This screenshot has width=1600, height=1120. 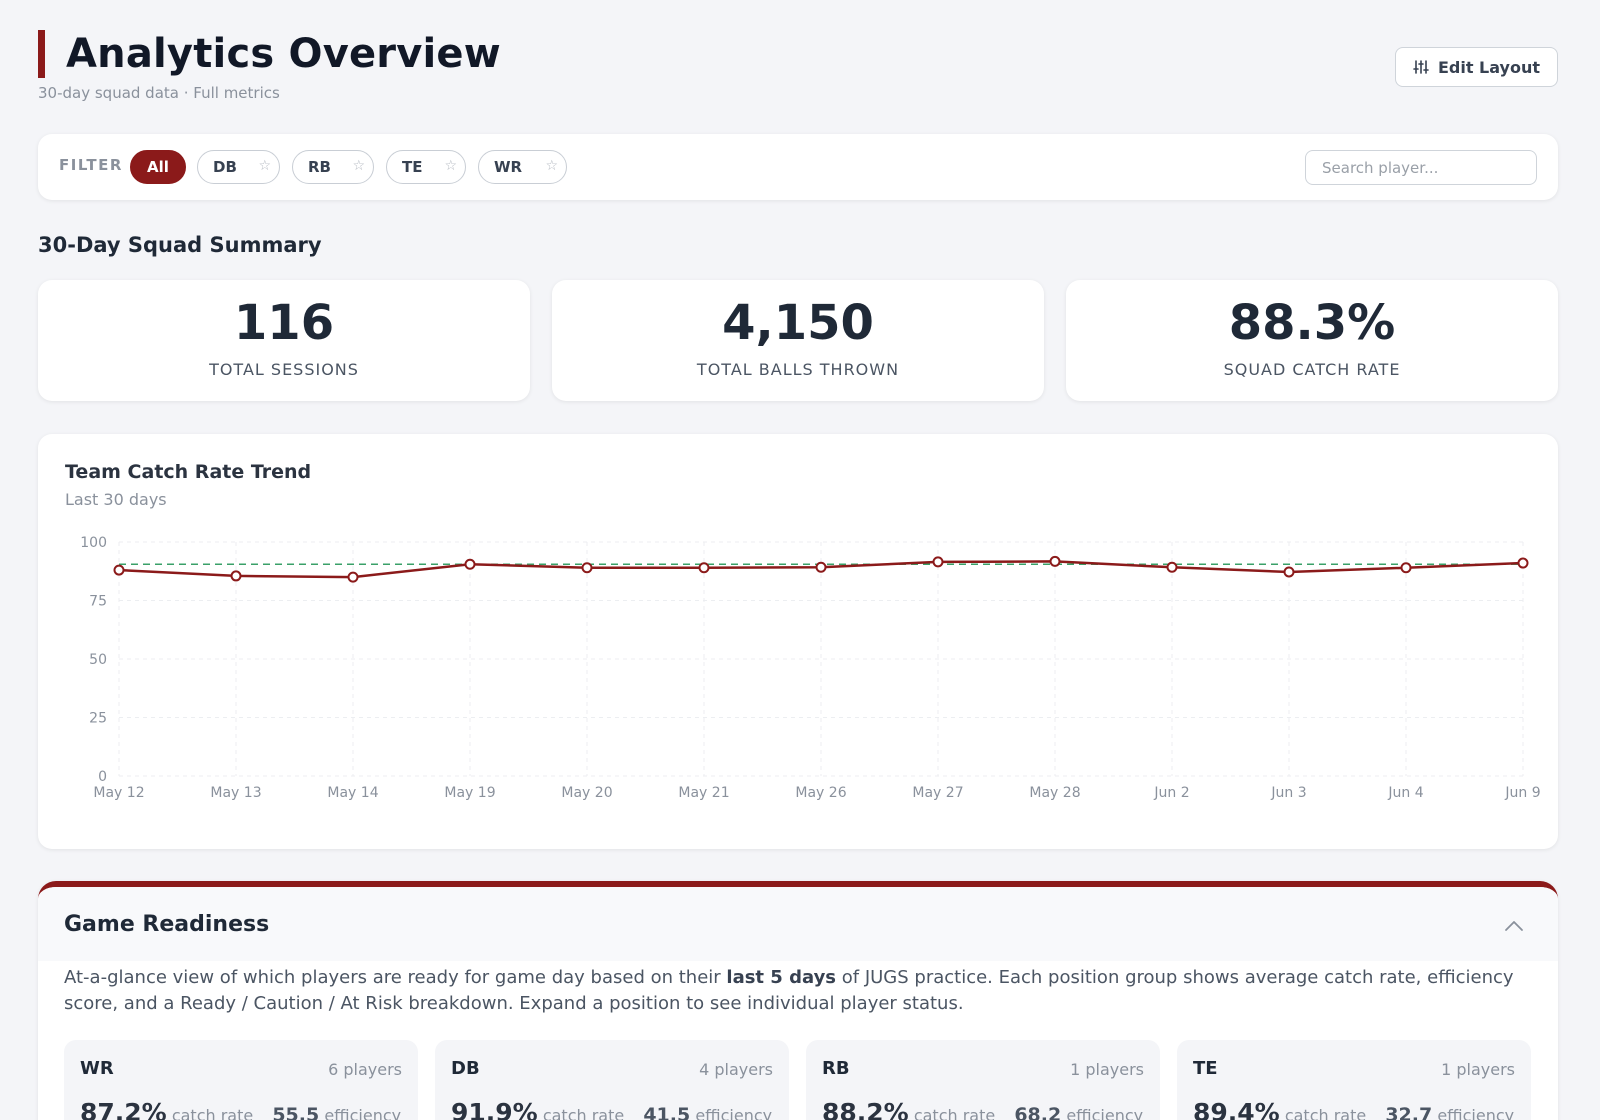 What do you see at coordinates (1489, 67) in the screenshot?
I see `edit-layout-label: Edit Layout` at bounding box center [1489, 67].